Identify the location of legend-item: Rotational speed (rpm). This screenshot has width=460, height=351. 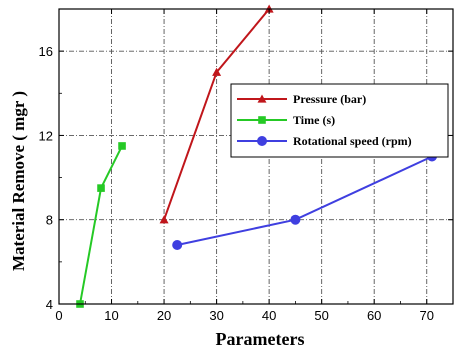
(324, 141).